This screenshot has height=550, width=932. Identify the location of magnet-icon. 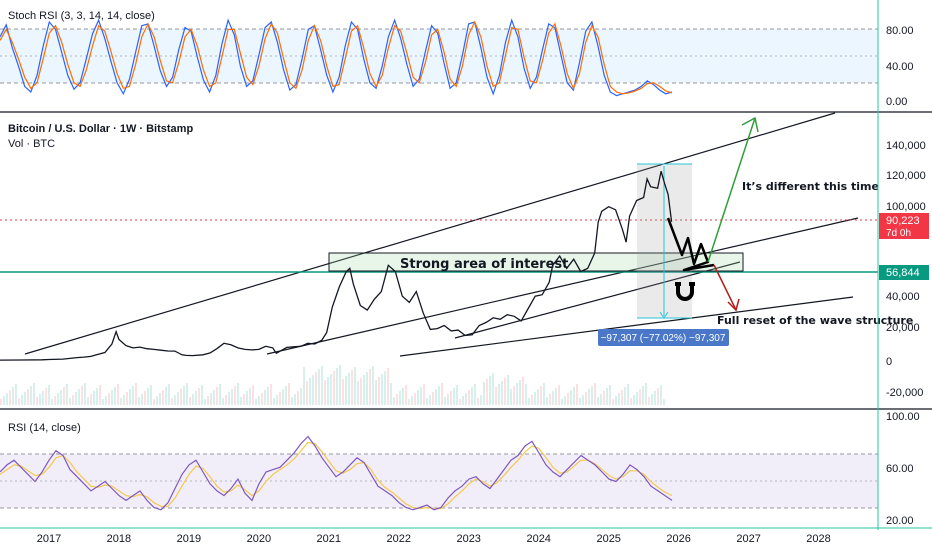
(685, 291).